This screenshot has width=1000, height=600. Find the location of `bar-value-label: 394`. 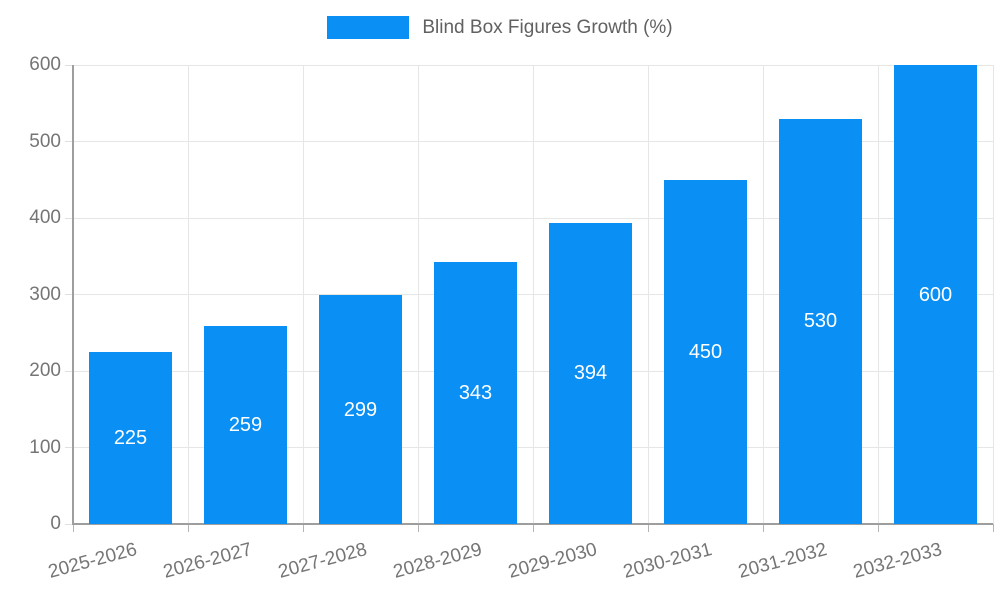

bar-value-label: 394 is located at coordinates (590, 373).